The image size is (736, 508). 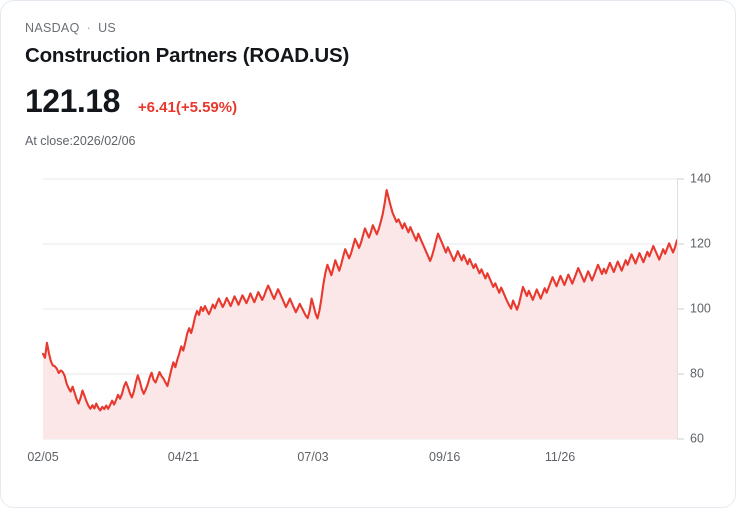 I want to click on x-tick-label: 02/05, so click(x=42, y=457).